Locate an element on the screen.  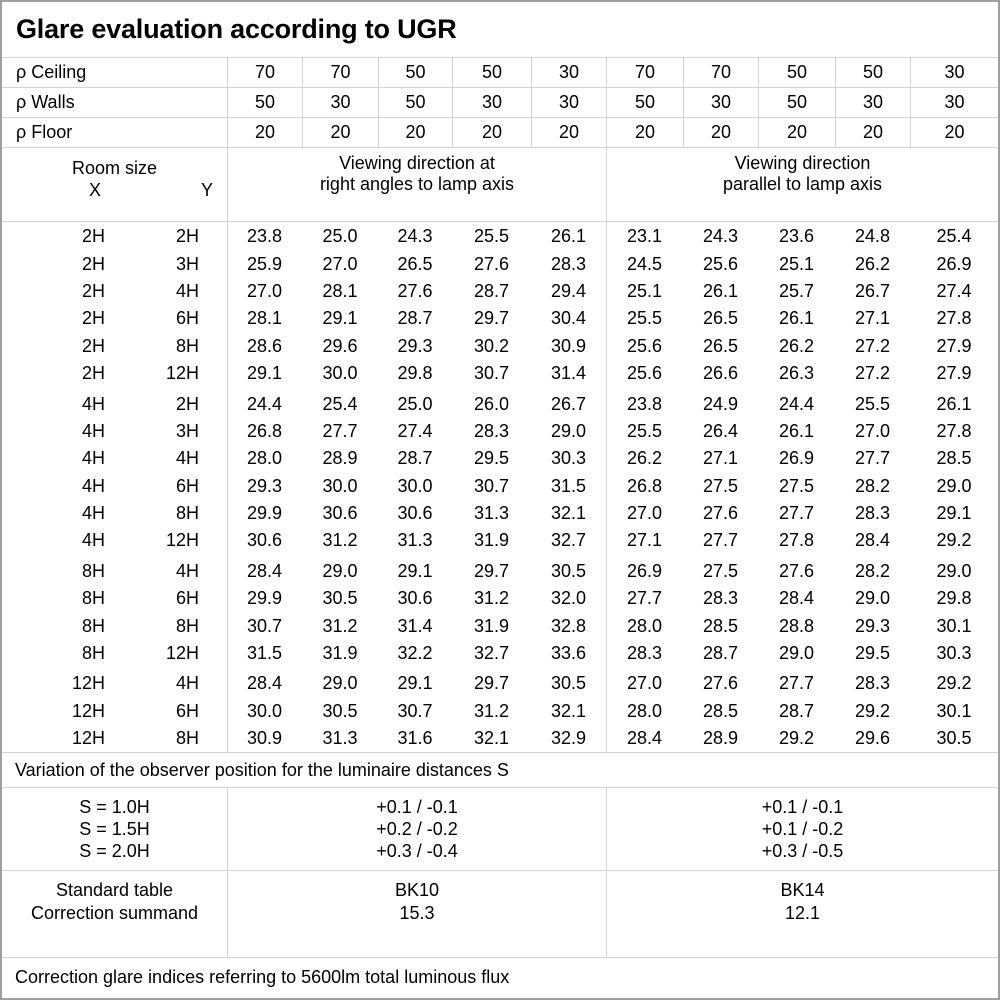
column-divider is located at coordinates (227, 487).